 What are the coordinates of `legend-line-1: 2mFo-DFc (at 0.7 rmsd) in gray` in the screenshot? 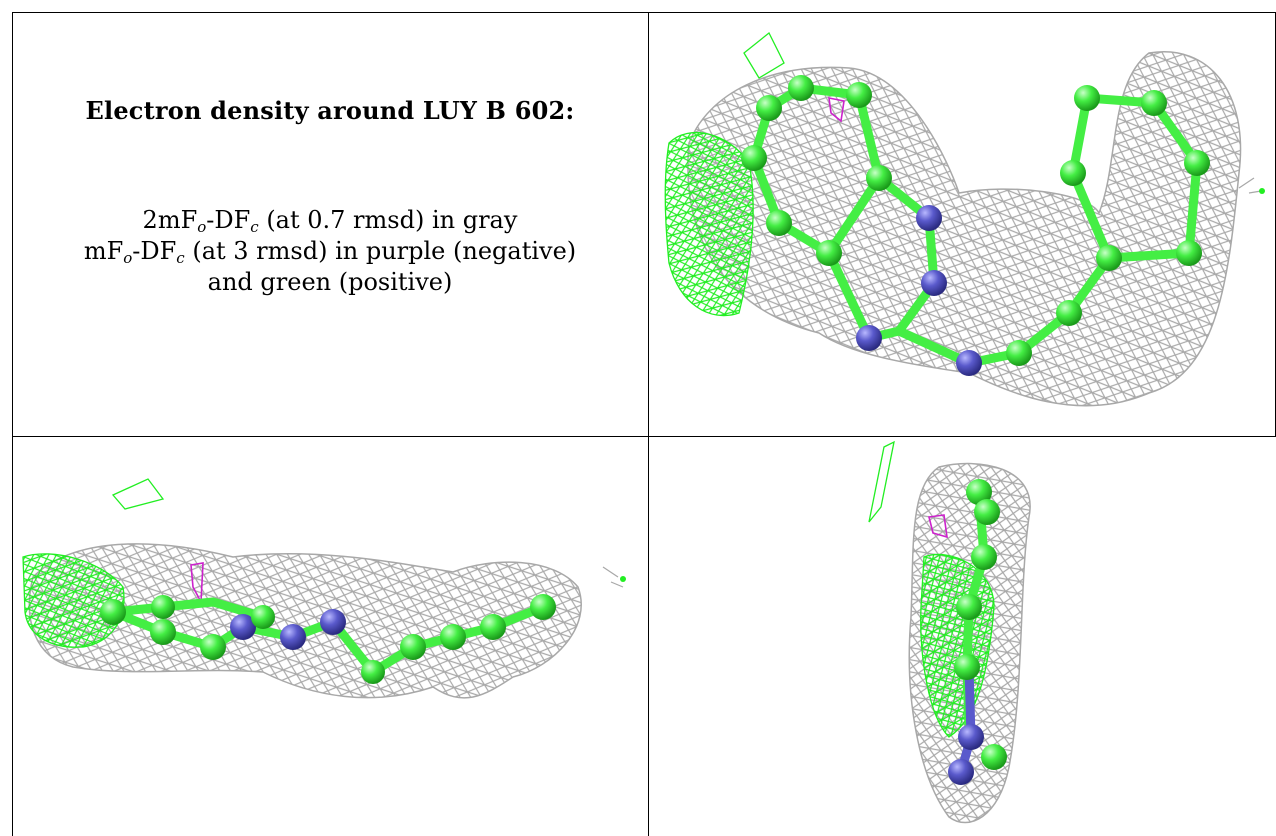 It's located at (330, 221).